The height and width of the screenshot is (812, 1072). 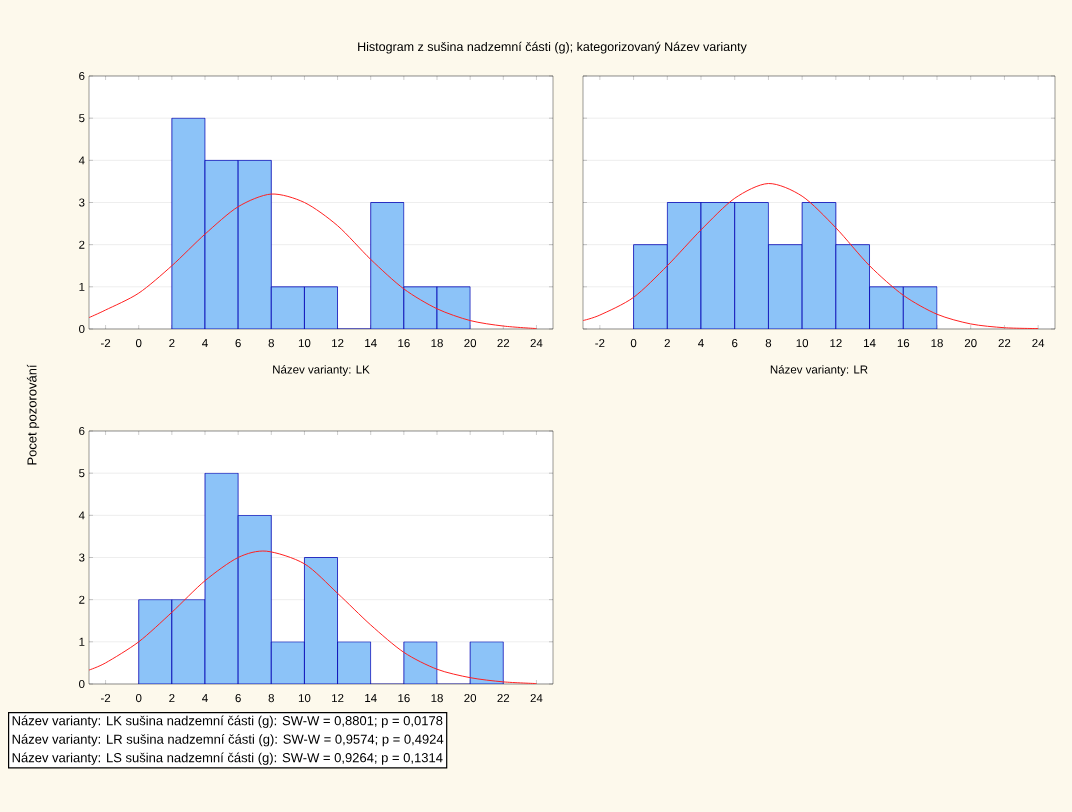 What do you see at coordinates (33, 414) in the screenshot?
I see `y-axis-title: Pocet pozorování` at bounding box center [33, 414].